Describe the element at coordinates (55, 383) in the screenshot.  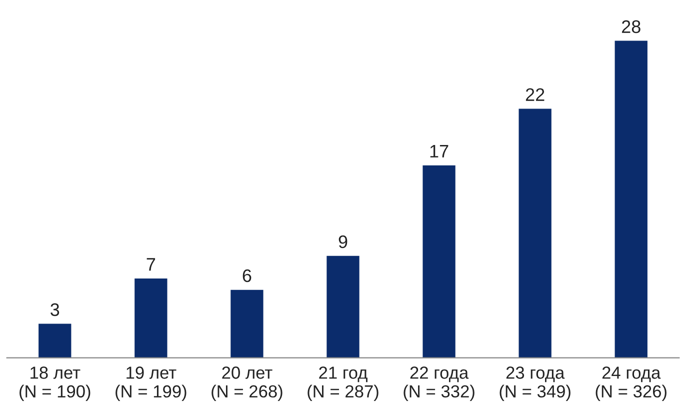
I see `x-tick-label: 18 лет (N = 190)` at that location.